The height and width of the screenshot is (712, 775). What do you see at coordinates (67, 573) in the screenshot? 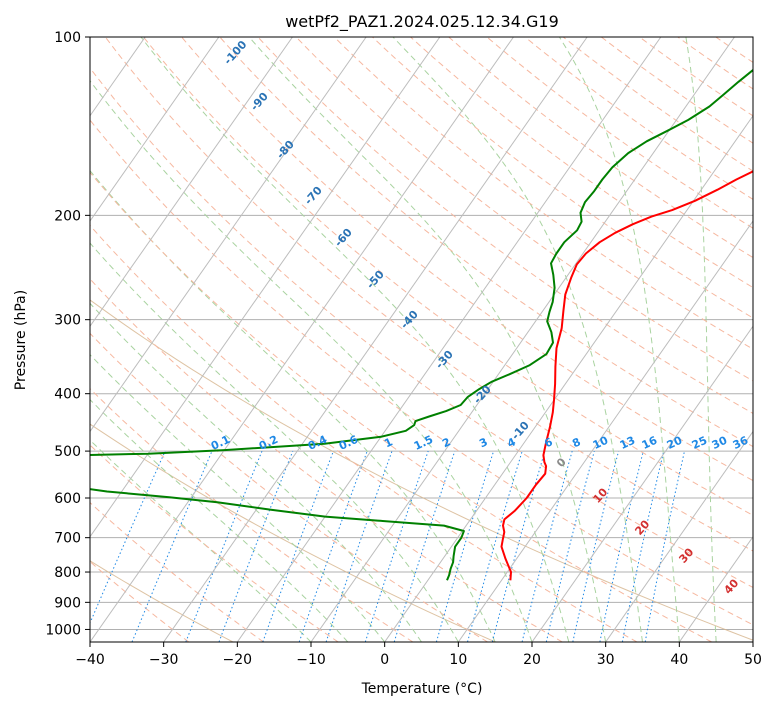
I see `y-tick-label: 800` at bounding box center [67, 573].